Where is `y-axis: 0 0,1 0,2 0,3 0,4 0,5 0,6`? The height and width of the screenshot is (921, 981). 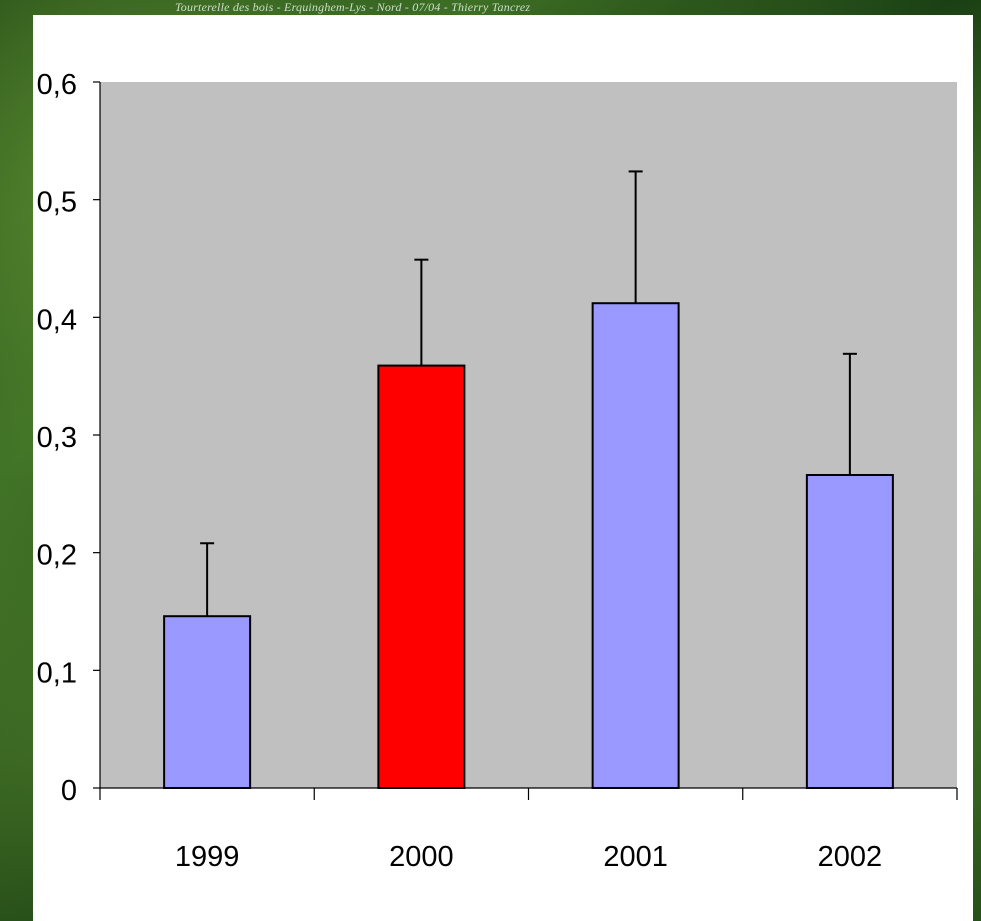 y-axis: 0 0,1 0,2 0,3 0,4 0,5 0,6 is located at coordinates (69, 438).